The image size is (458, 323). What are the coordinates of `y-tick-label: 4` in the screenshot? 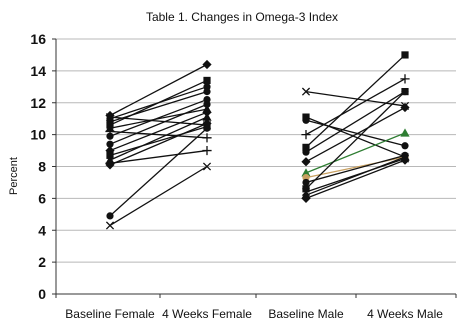 It's located at (42, 230).